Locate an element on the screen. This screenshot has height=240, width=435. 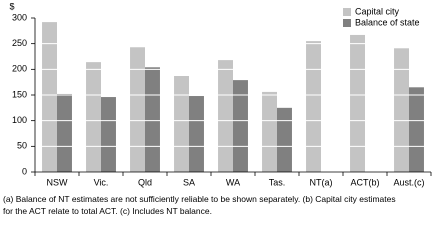
y-tick-label: 150 is located at coordinates (19, 94).